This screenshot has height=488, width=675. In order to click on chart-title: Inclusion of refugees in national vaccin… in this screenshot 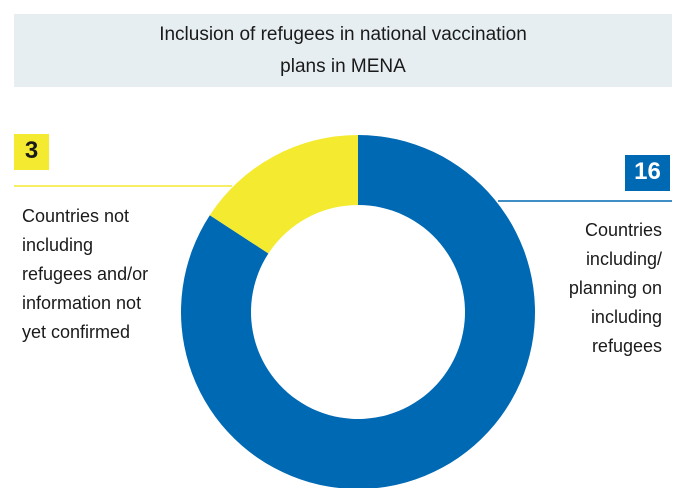, I will do `click(343, 50)`.